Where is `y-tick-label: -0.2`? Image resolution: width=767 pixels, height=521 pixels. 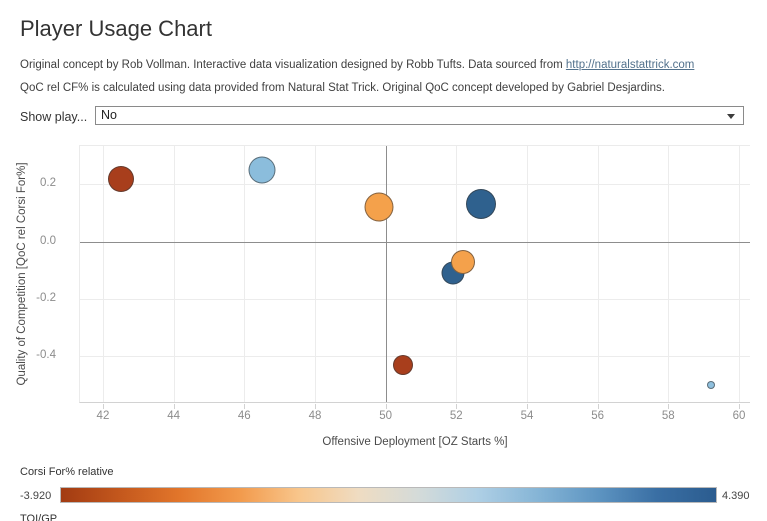
y-tick-label: -0.2 is located at coordinates (46, 298).